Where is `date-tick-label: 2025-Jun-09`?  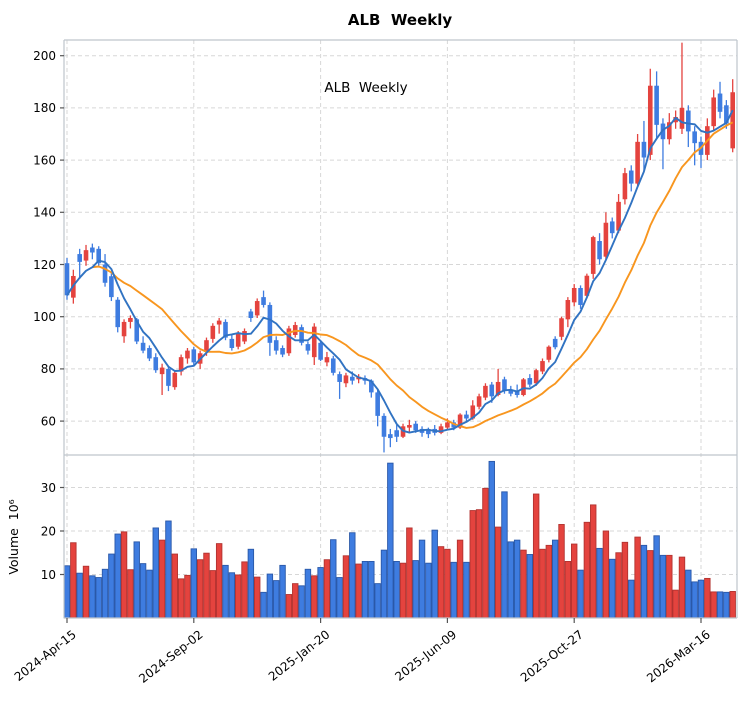
date-tick-label: 2025-Jun-09 is located at coordinates (425, 655).